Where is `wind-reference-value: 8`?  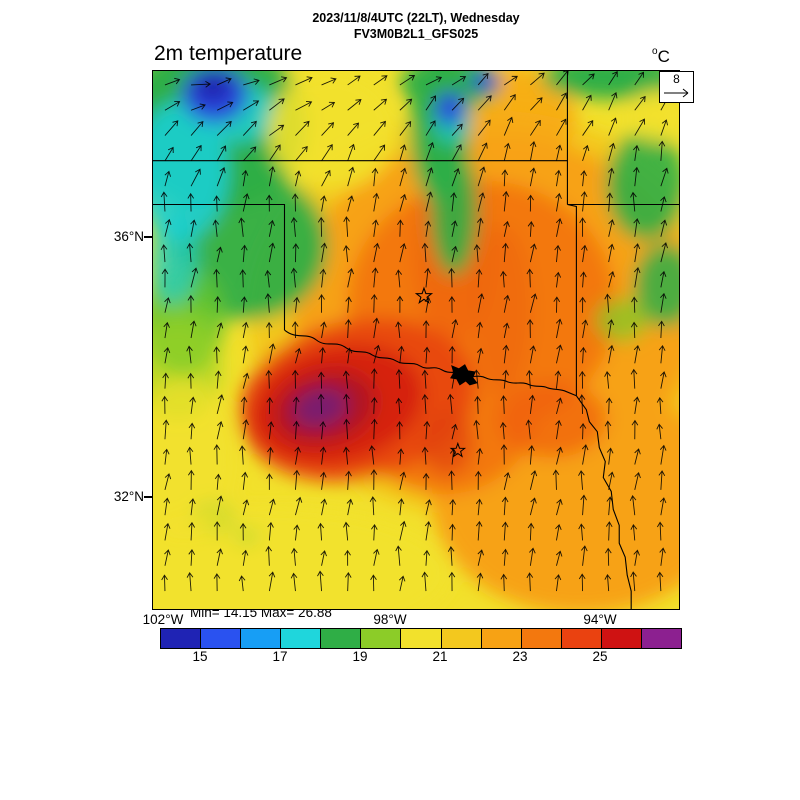
wind-reference-value: 8 is located at coordinates (676, 79).